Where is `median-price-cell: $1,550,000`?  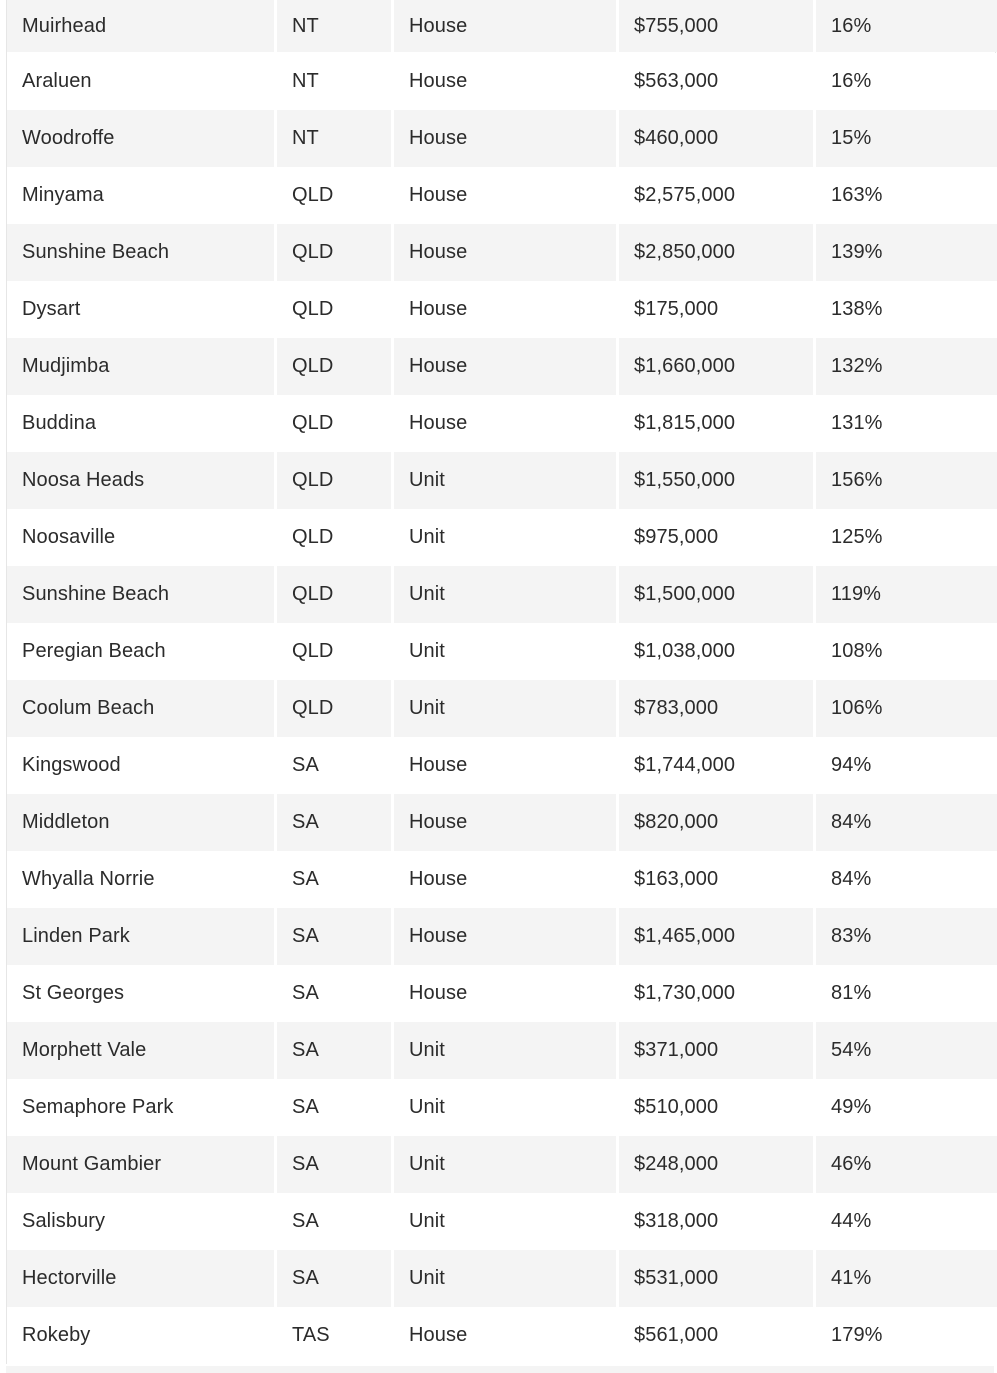
median-price-cell: $1,550,000 is located at coordinates (716, 480).